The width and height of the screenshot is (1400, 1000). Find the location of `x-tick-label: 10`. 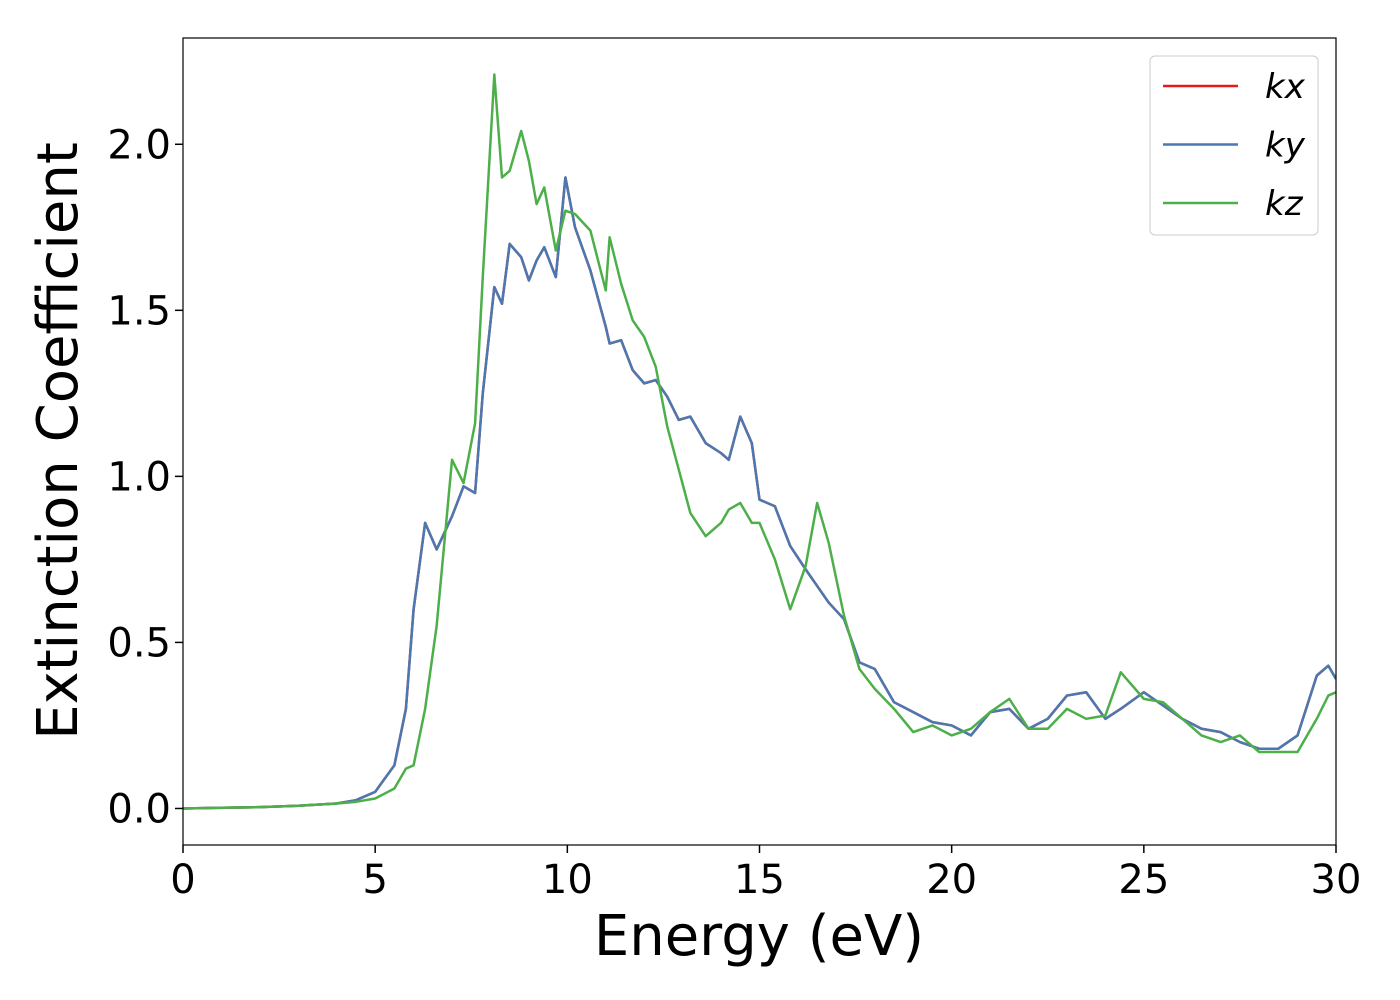

x-tick-label: 10 is located at coordinates (567, 880).